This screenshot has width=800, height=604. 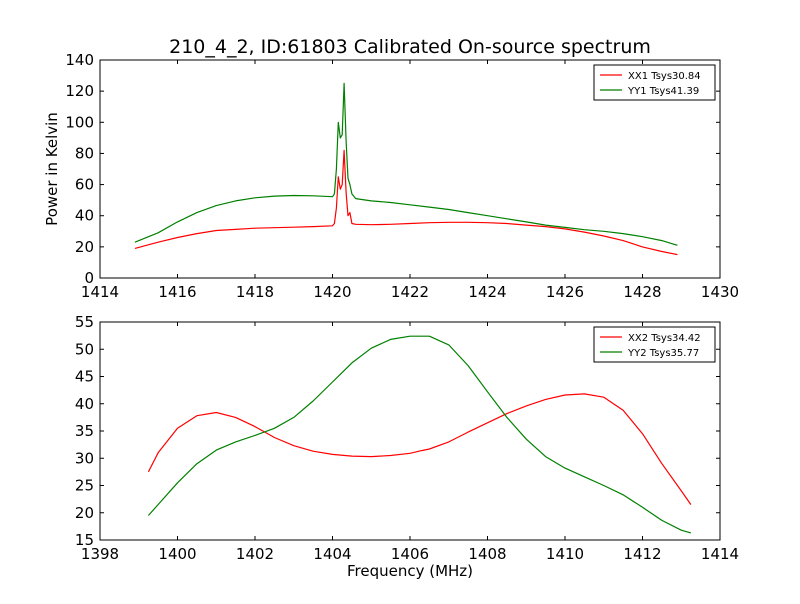 I want to click on y-axis-label: Power in Kelvin, so click(x=52, y=169).